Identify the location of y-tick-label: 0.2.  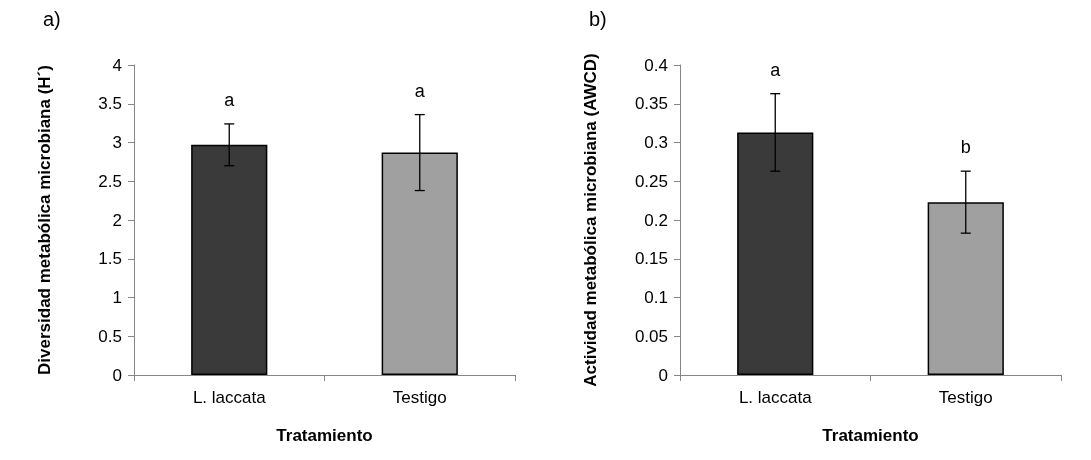
(656, 220).